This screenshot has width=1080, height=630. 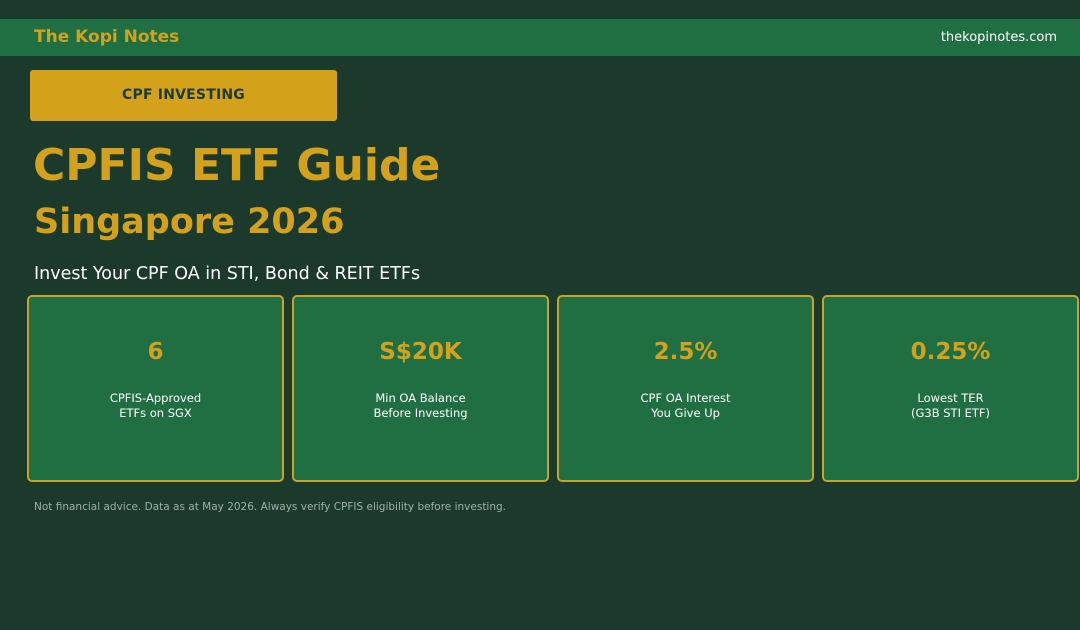 I want to click on stat-label-line: ETFs on SGX, so click(x=155, y=413).